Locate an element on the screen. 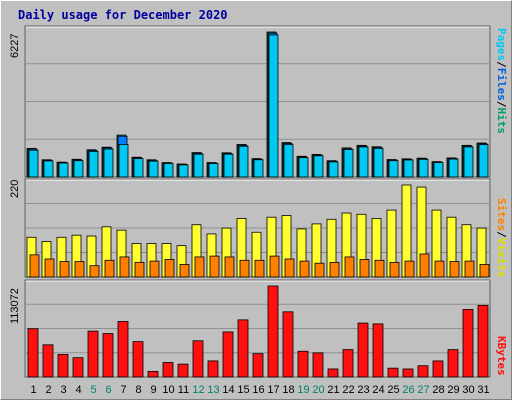 Image resolution: width=512 pixels, height=400 pixels. day-label: 22 is located at coordinates (348, 390).